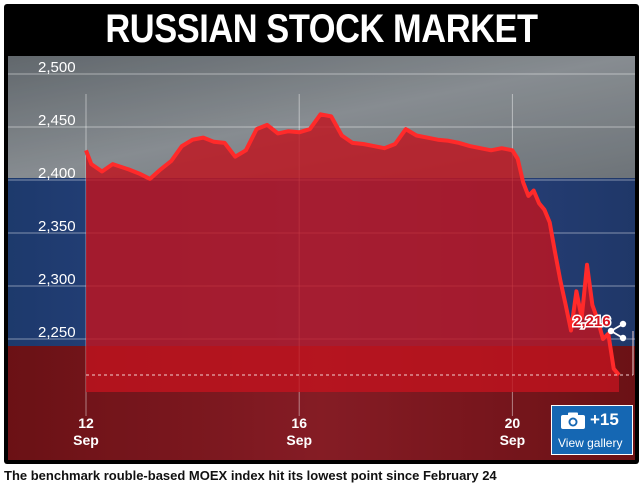 This screenshot has height=492, width=643. Describe the element at coordinates (590, 443) in the screenshot. I see `gallery-label: View gallery` at that location.